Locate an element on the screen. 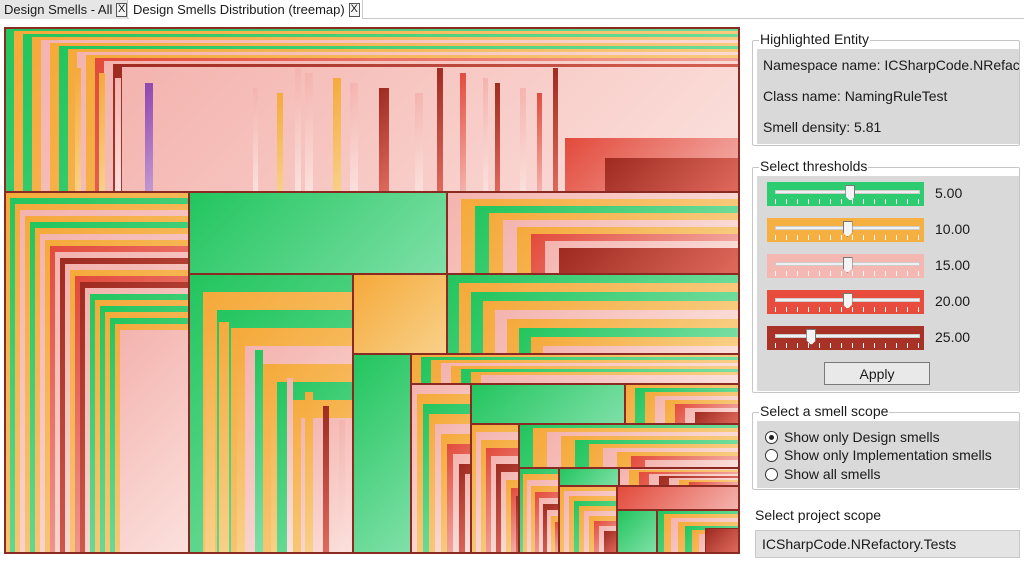 This screenshot has width=1024, height=561. tab-design-smells-all: Design Smells - All X is located at coordinates (64, 9).